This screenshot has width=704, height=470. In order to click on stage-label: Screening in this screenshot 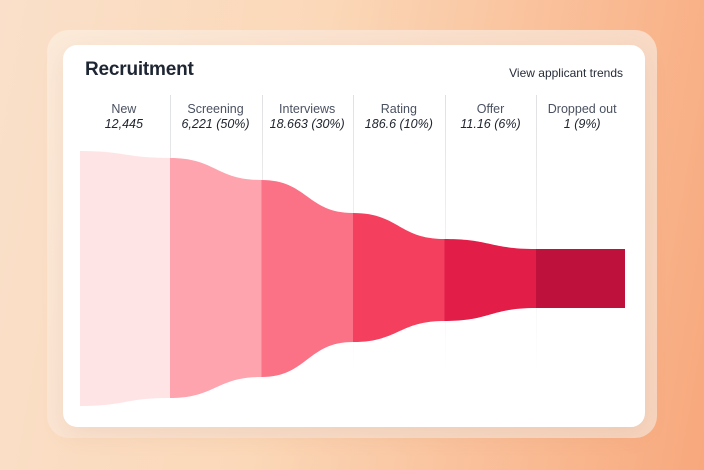, I will do `click(215, 109)`.